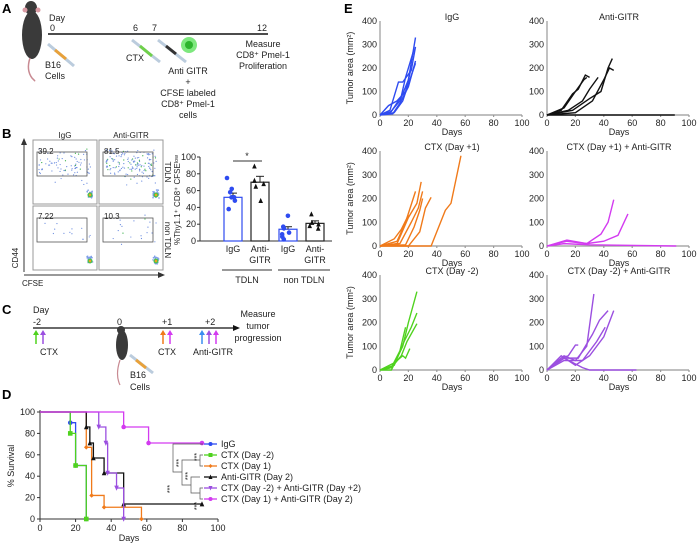  What do you see at coordinates (369, 299) in the screenshot?
I see `tumor-y-tick-label: 300` at bounding box center [369, 299].